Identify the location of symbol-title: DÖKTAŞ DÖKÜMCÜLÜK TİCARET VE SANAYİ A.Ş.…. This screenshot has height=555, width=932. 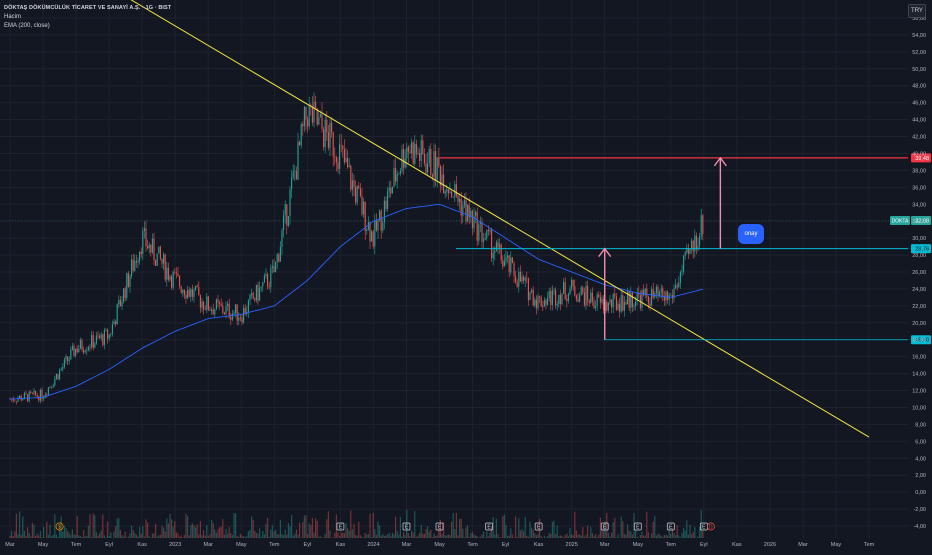
(87, 8).